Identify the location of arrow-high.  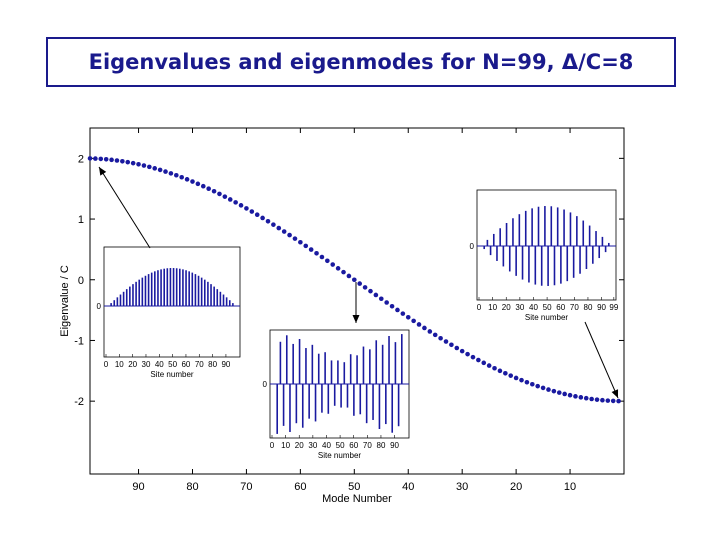
(601, 360).